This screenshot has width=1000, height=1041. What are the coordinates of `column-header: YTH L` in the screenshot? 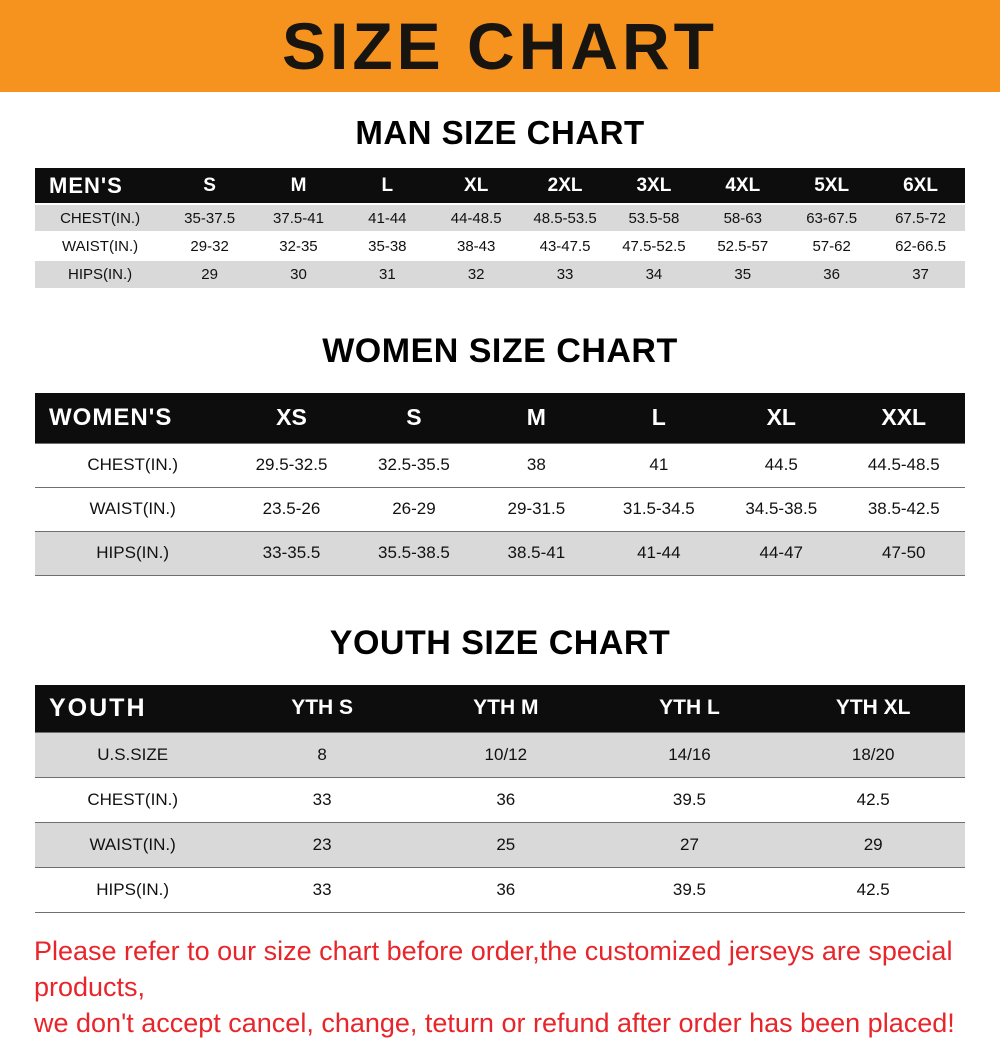 It's located at (689, 708).